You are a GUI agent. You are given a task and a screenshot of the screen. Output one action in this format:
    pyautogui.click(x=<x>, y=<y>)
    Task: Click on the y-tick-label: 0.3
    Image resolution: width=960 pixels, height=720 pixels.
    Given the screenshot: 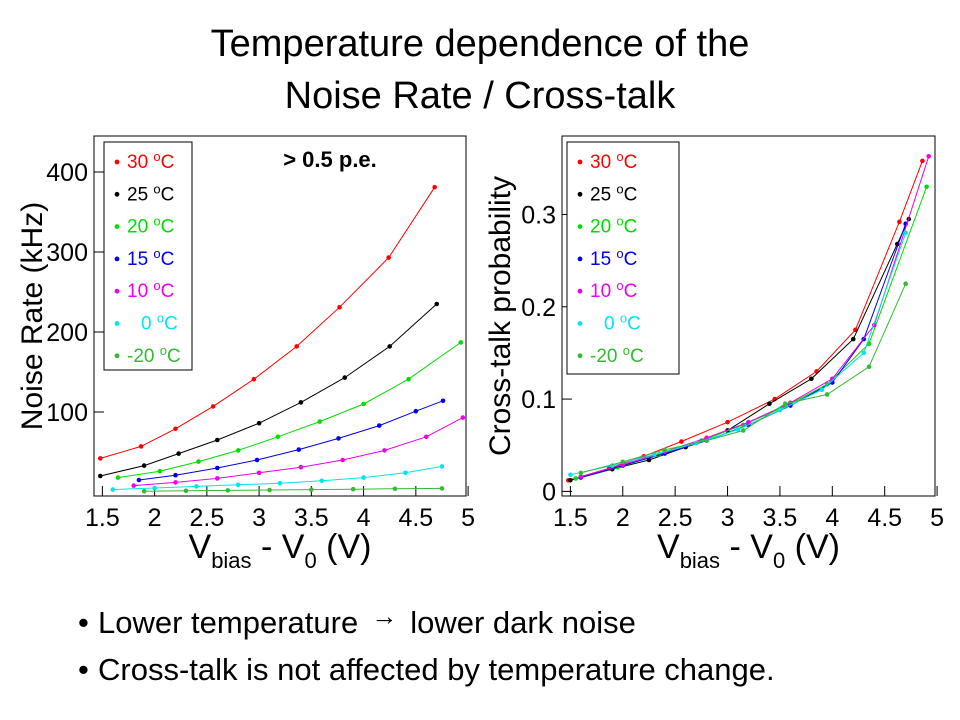 What is the action you would take?
    pyautogui.click(x=538, y=215)
    